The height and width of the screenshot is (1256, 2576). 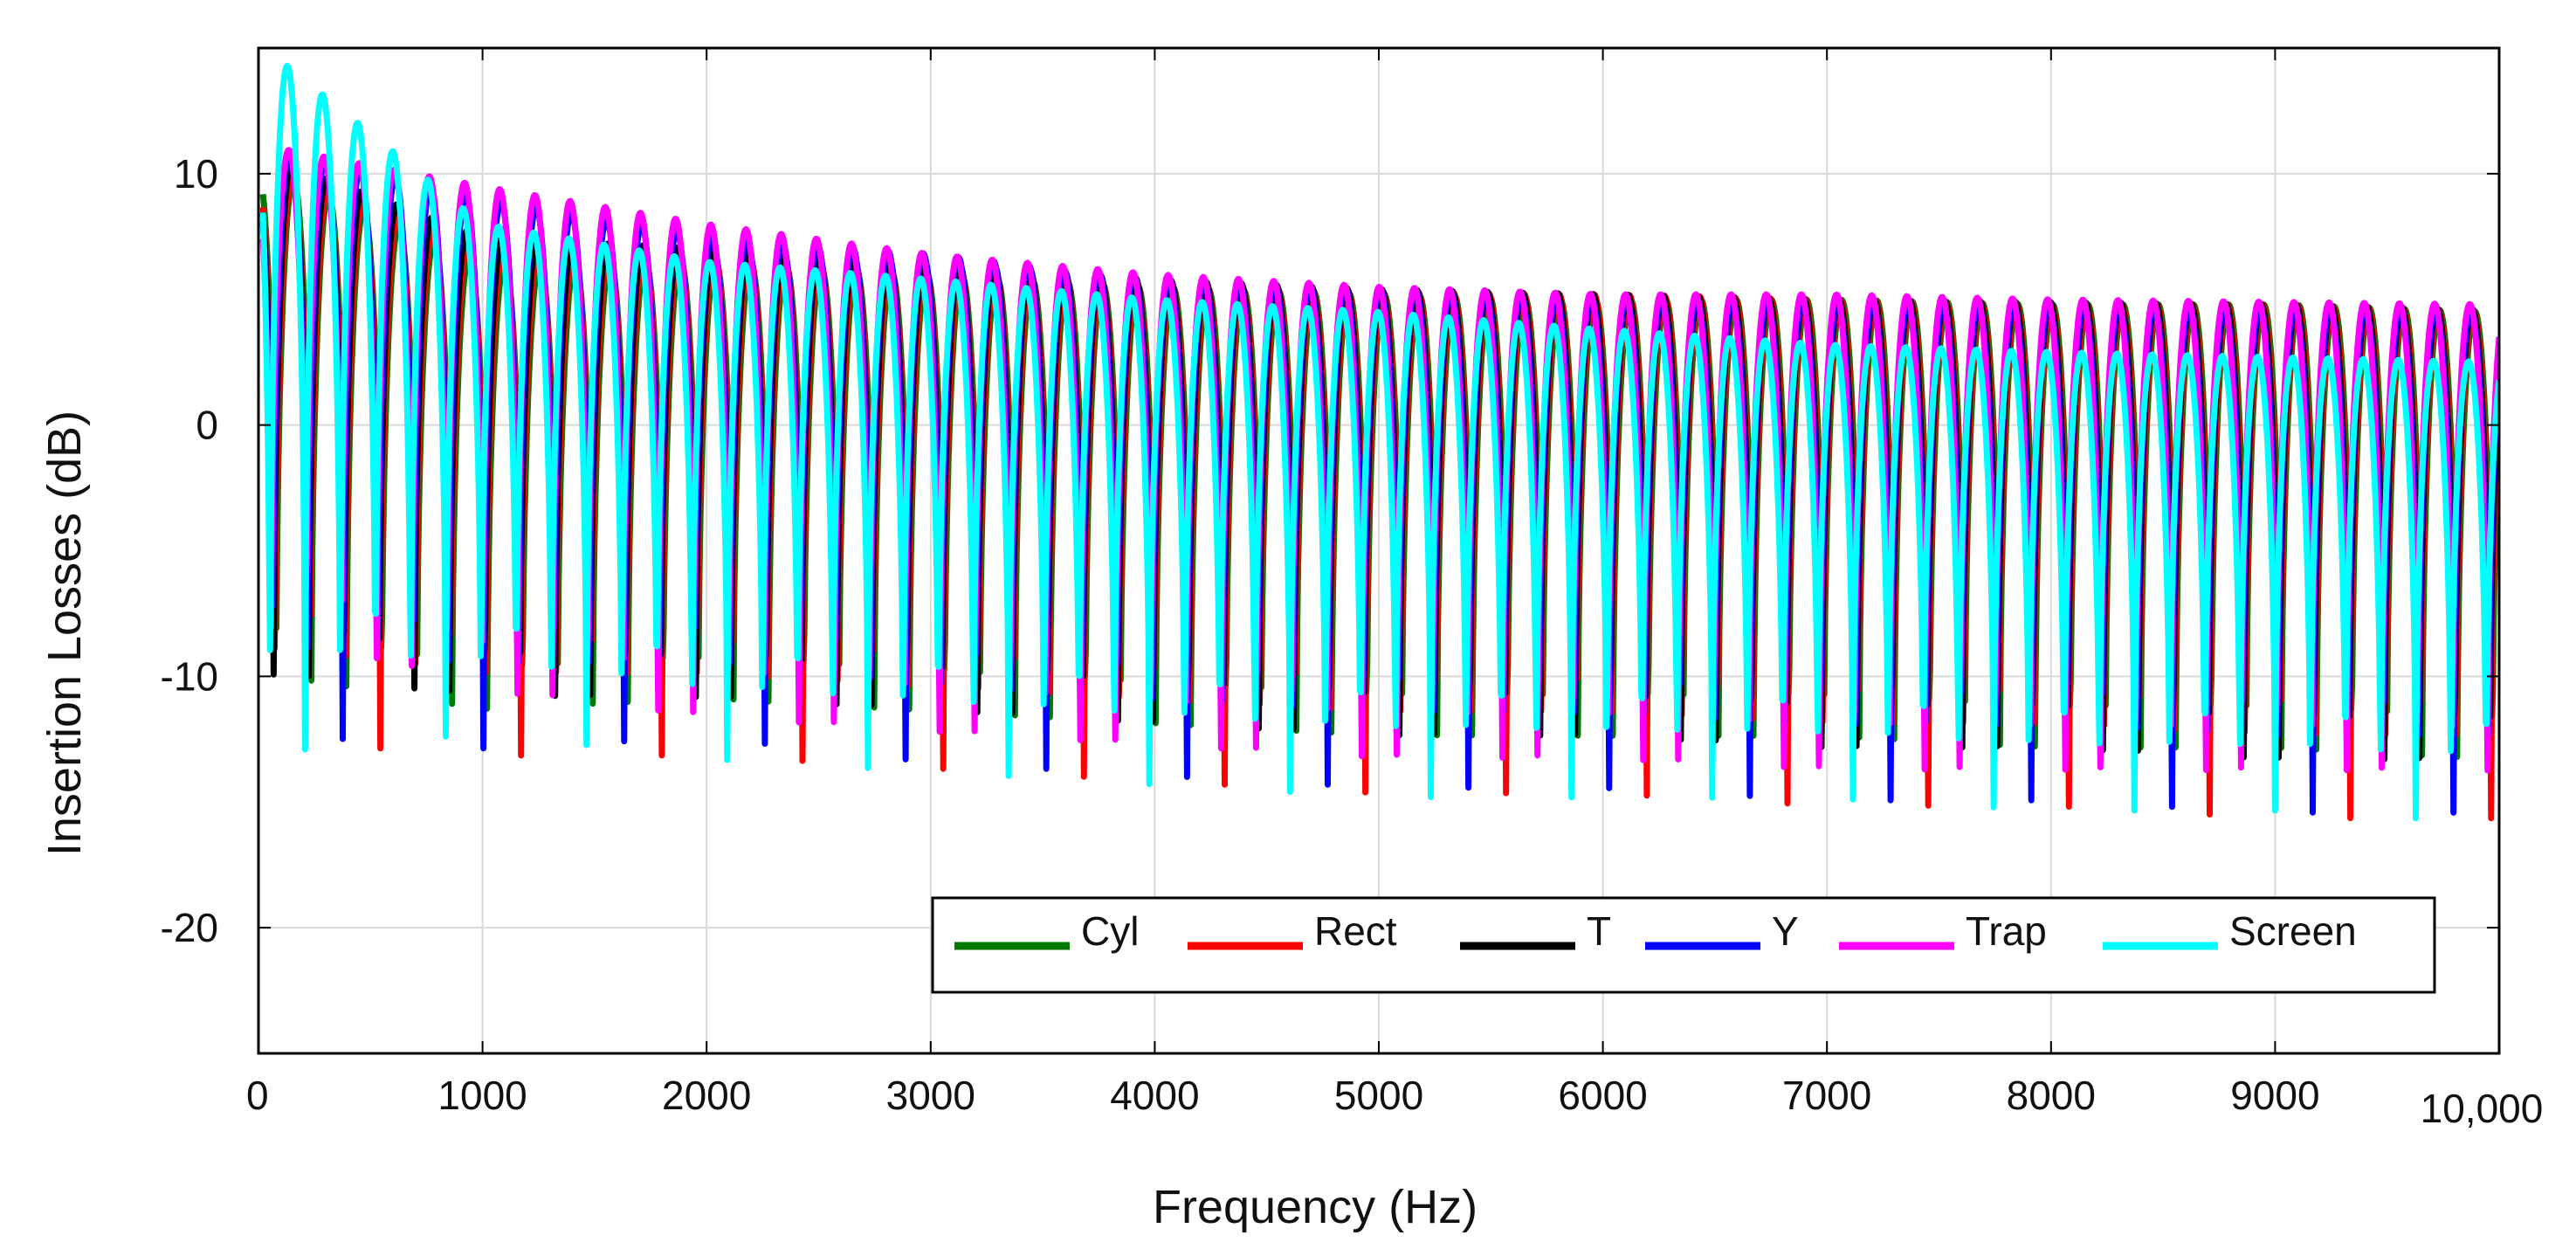 I want to click on x-tick-label: 10,000, so click(x=2482, y=1108).